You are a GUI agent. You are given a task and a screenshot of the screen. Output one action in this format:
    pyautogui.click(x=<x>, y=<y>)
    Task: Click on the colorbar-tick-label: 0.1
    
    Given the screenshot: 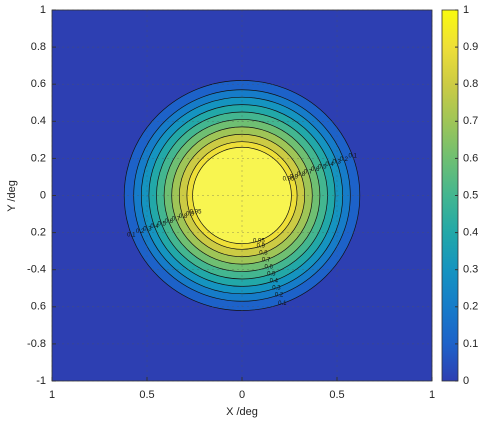 What is the action you would take?
    pyautogui.click(x=470, y=344)
    